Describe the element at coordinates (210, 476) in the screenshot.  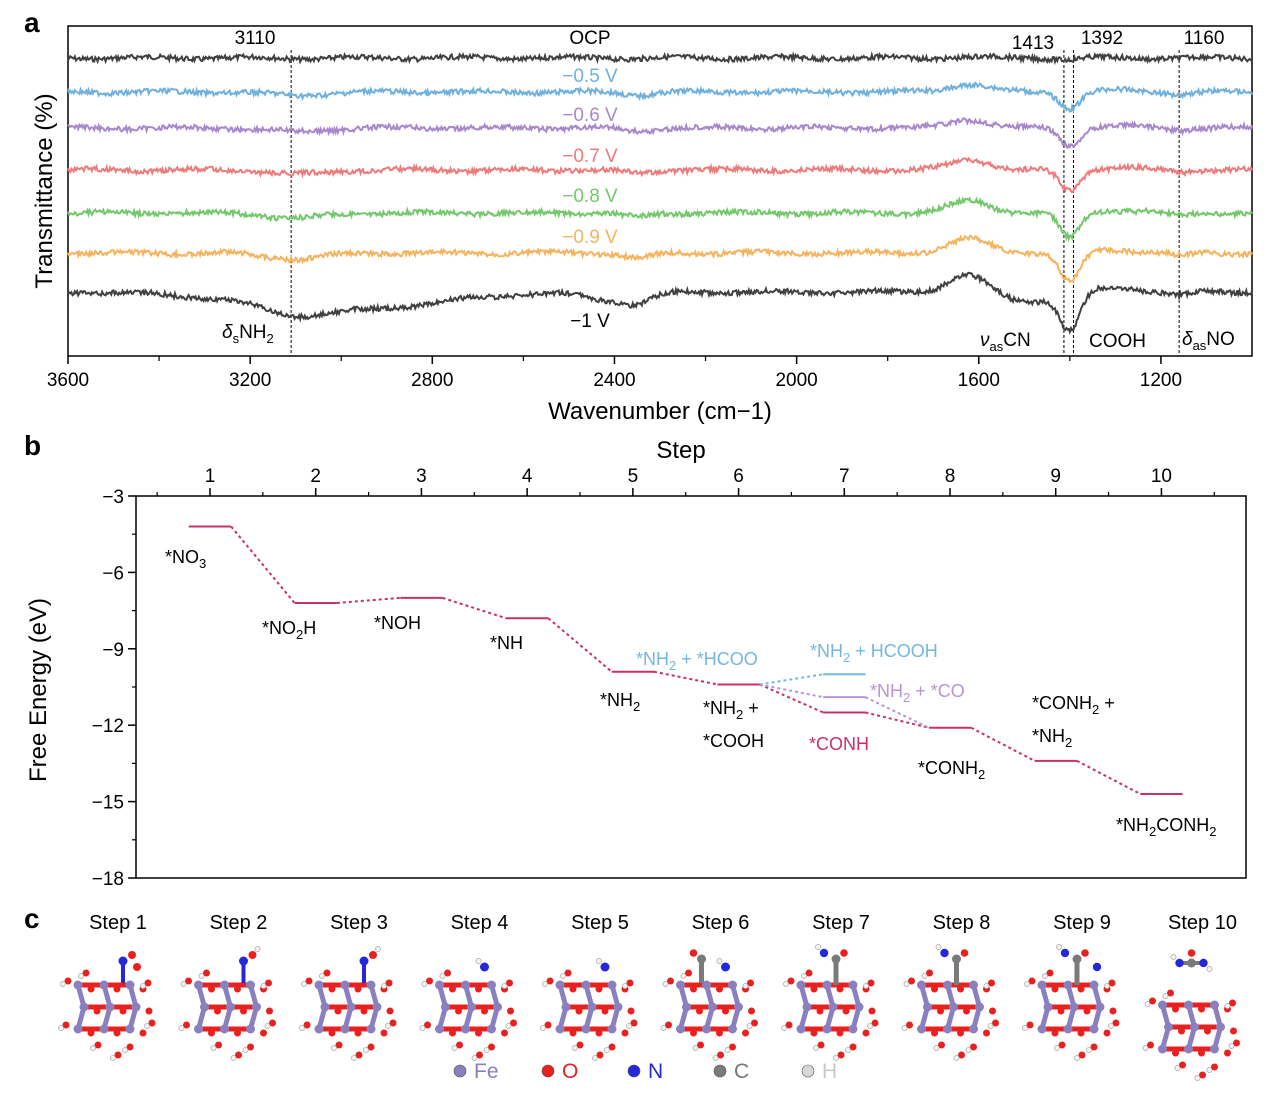
I see `energy-x-tick-label: 1` at that location.